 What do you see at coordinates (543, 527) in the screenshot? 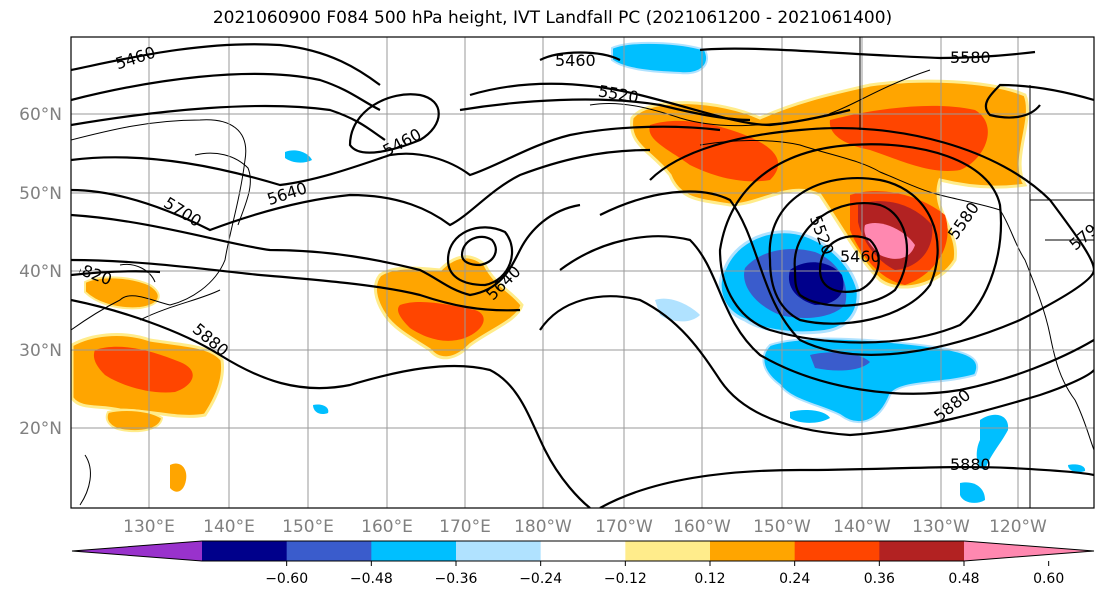
I see `lon-label: 180°W` at bounding box center [543, 527].